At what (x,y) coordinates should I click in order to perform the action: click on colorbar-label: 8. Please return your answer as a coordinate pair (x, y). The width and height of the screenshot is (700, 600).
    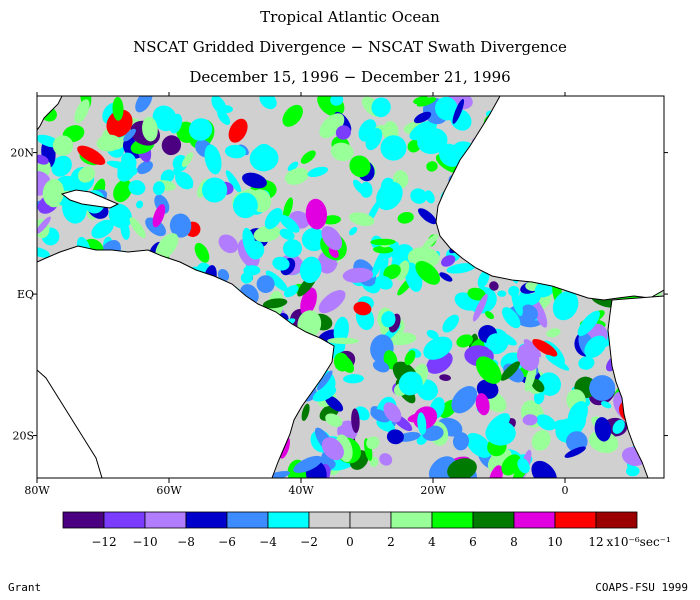
    Looking at the image, I should click on (514, 542).